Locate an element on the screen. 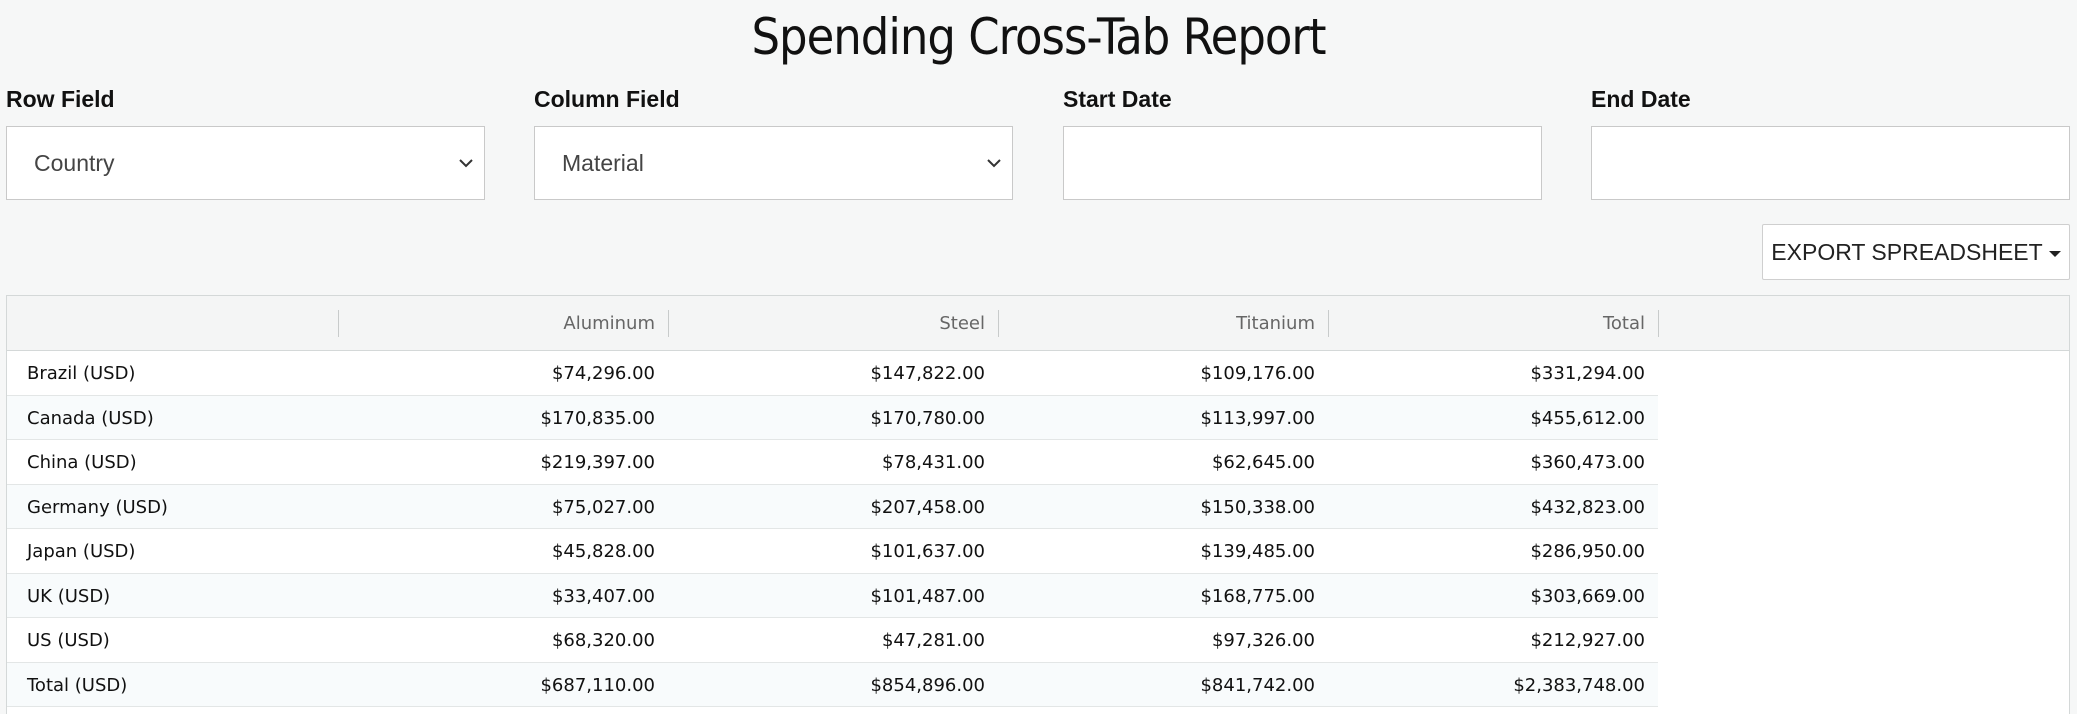  column-field-group: Column Field Material is located at coordinates (773, 143).